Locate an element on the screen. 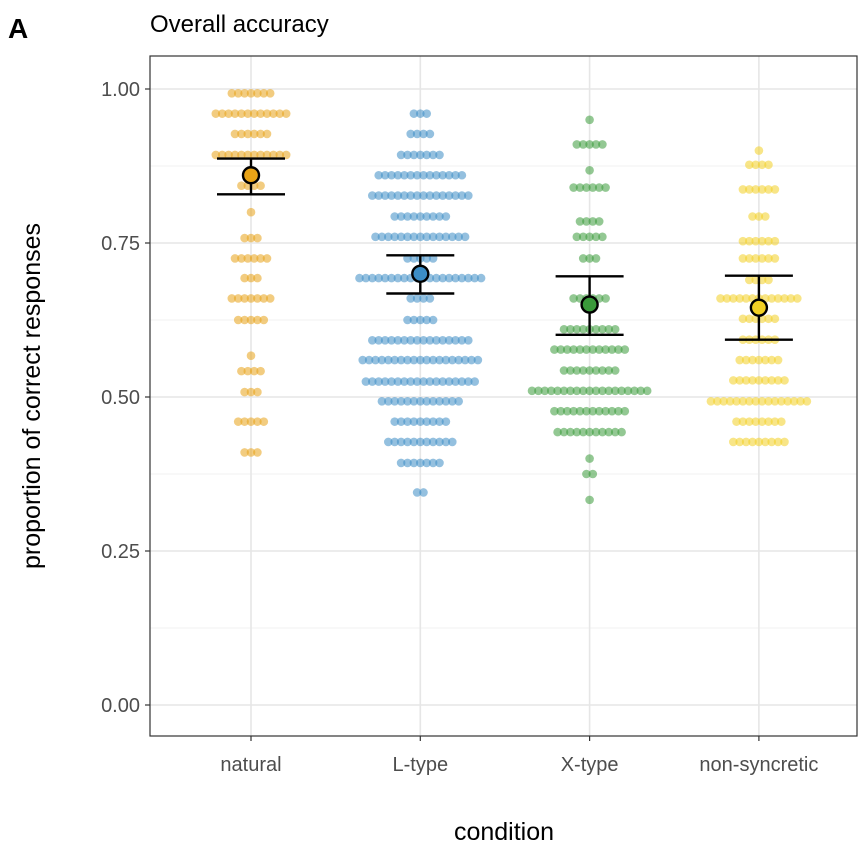  y-axis-title: proportion of correct responses is located at coordinates (32, 396).